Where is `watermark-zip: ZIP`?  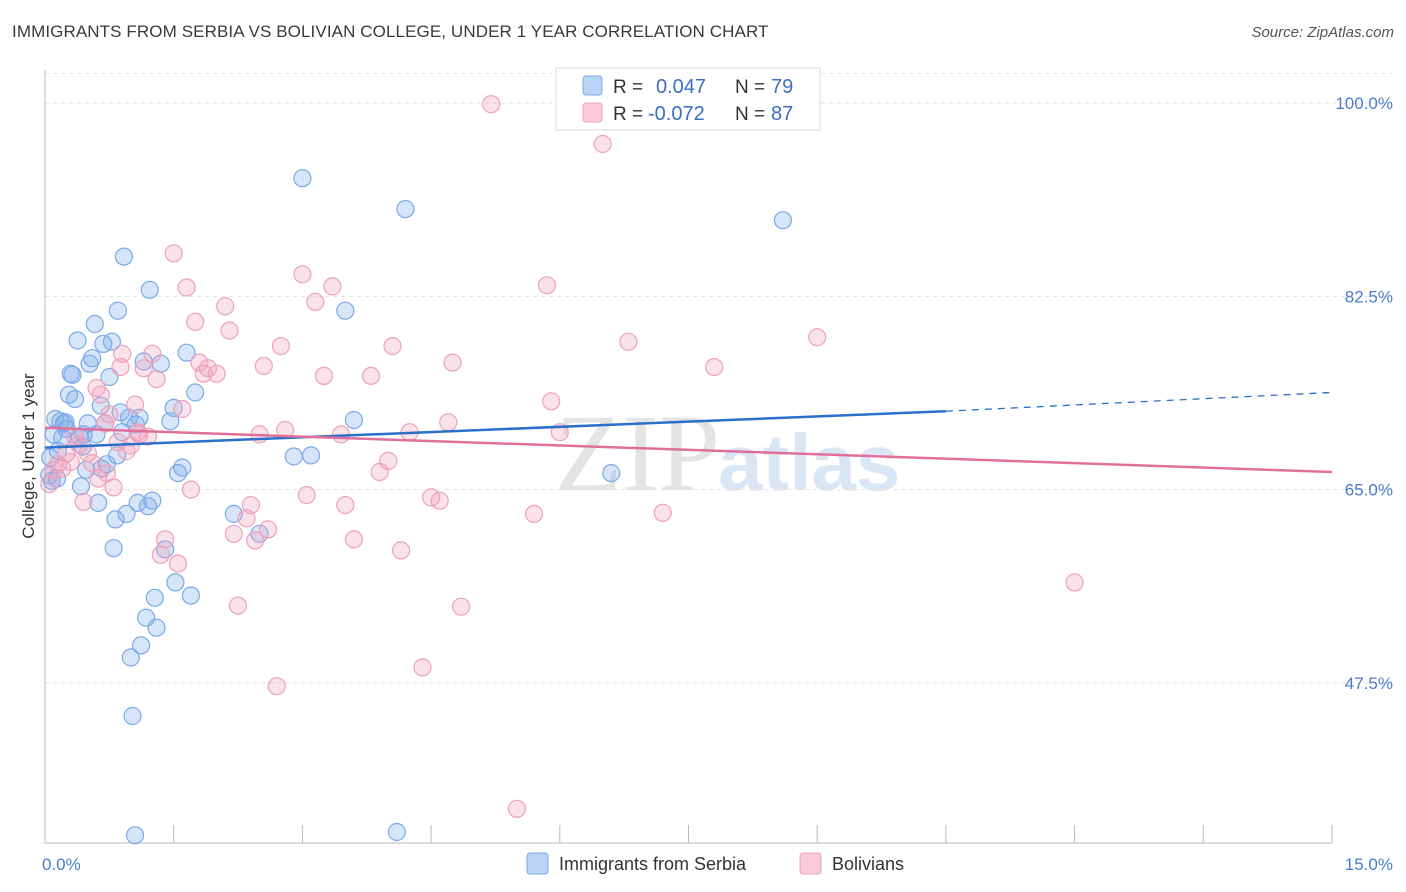
watermark-zip: ZIP is located at coordinates (637, 453).